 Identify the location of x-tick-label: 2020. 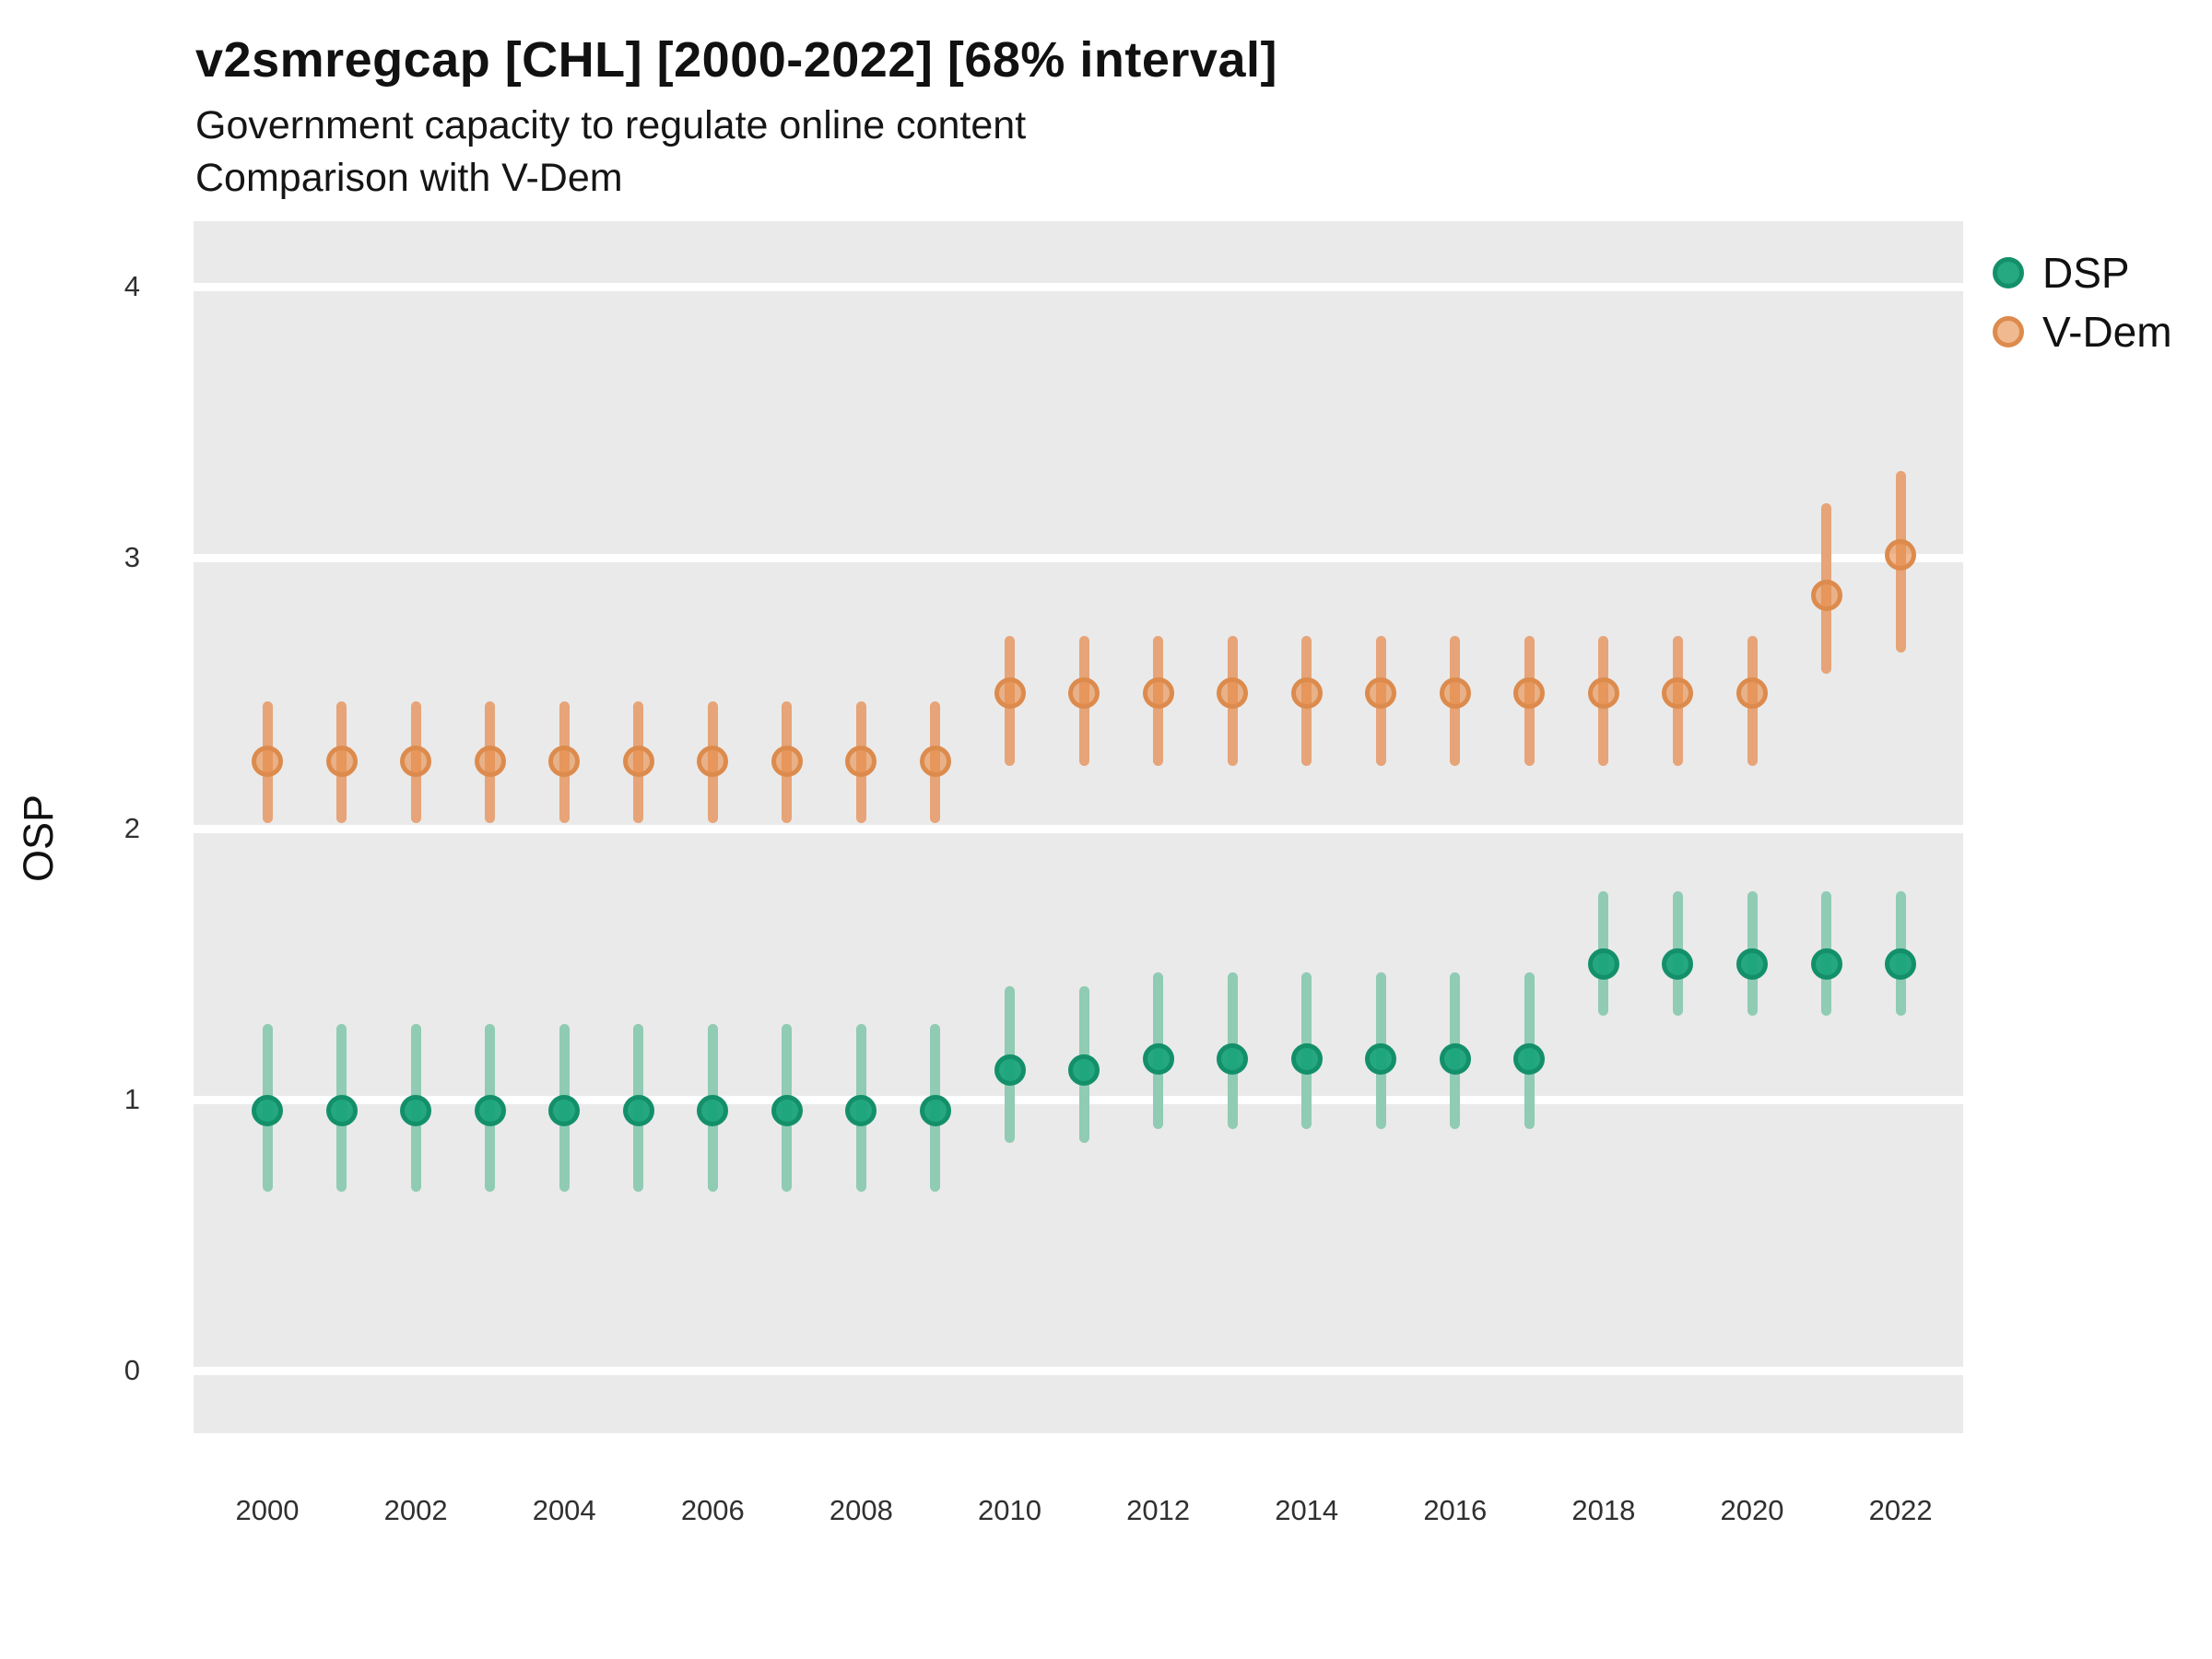
(1752, 1510).